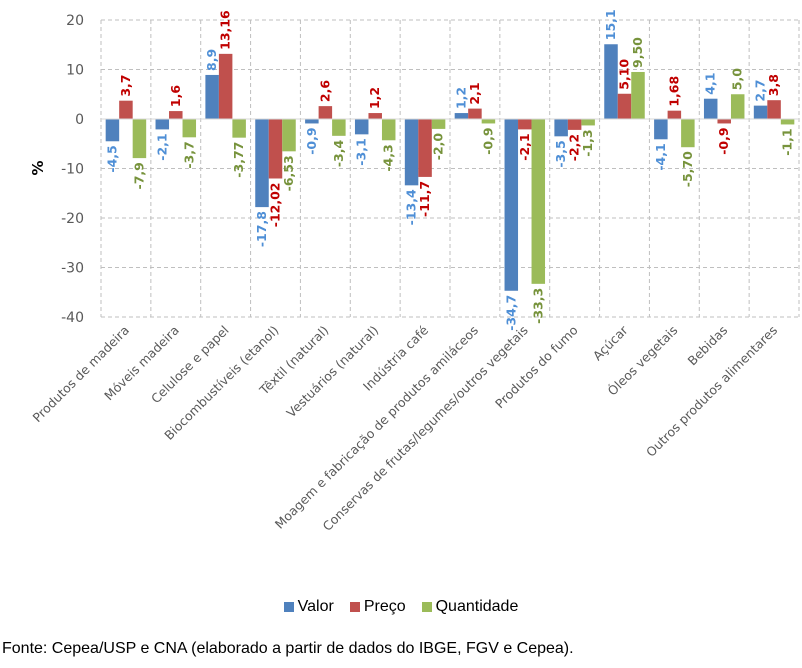  I want to click on data-label: 4,1, so click(710, 84).